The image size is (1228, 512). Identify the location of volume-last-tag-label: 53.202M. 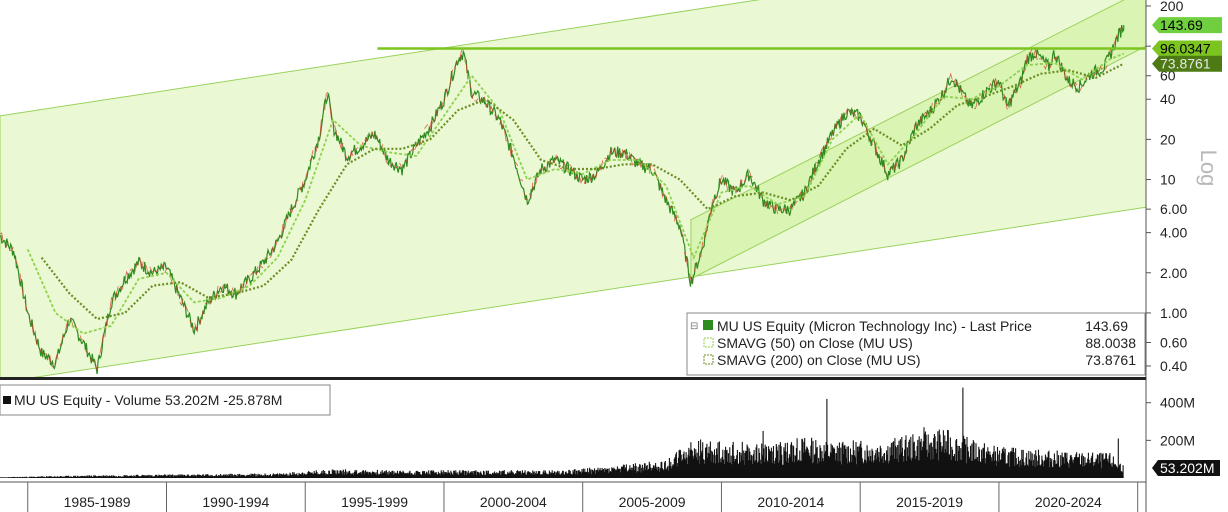
(1187, 468).